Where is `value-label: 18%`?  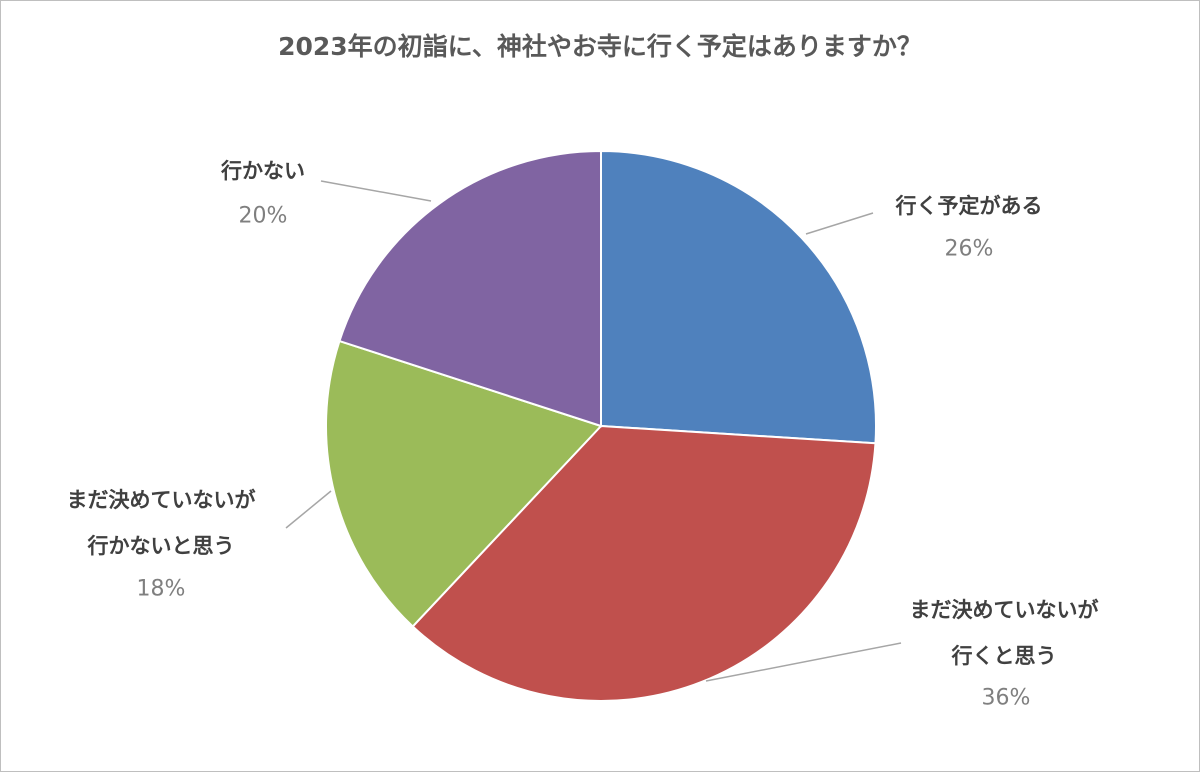 value-label: 18% is located at coordinates (161, 589).